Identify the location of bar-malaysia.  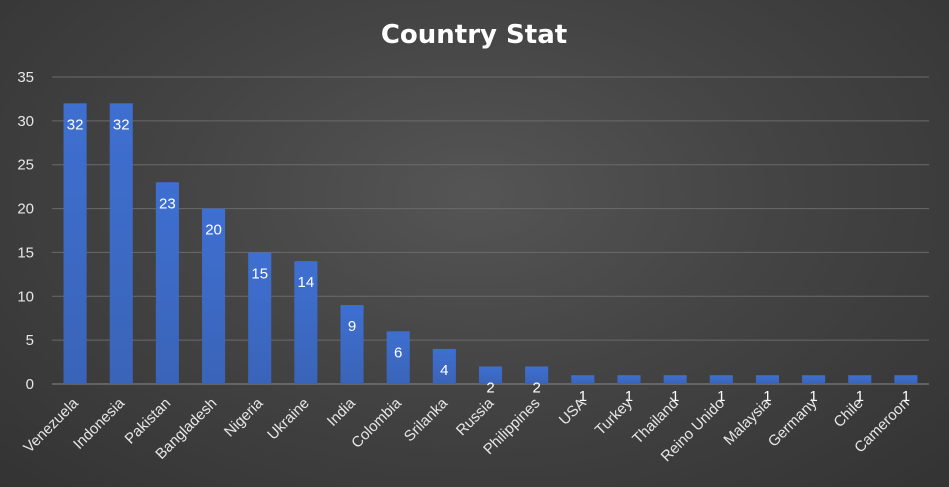
(767, 379).